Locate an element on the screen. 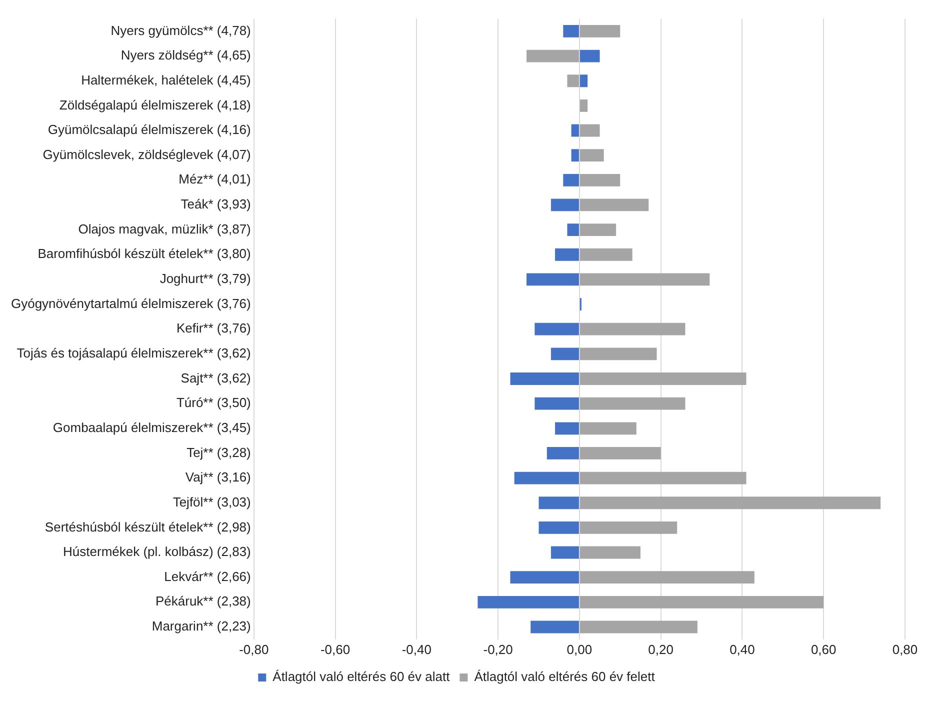 The width and height of the screenshot is (943, 702). x-tick-label: -0,60 is located at coordinates (335, 649).